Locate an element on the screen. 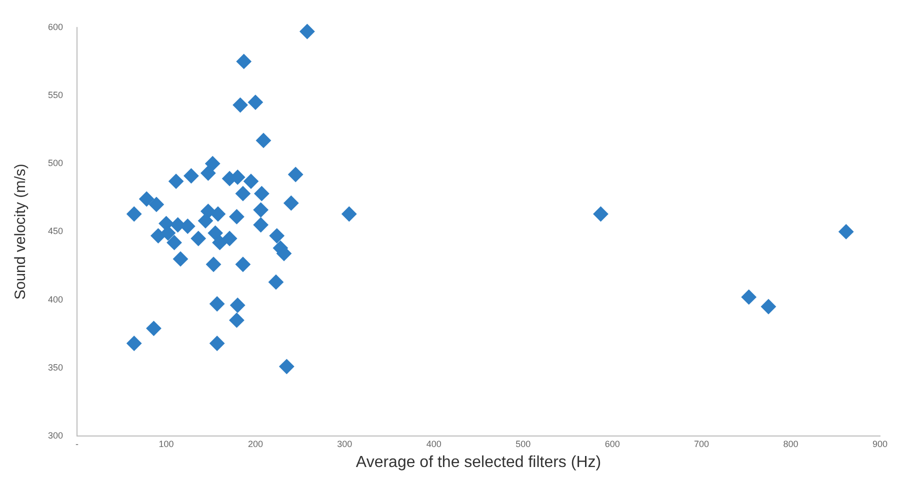 This screenshot has width=904, height=482. y-tick-label: 300 is located at coordinates (56, 435).